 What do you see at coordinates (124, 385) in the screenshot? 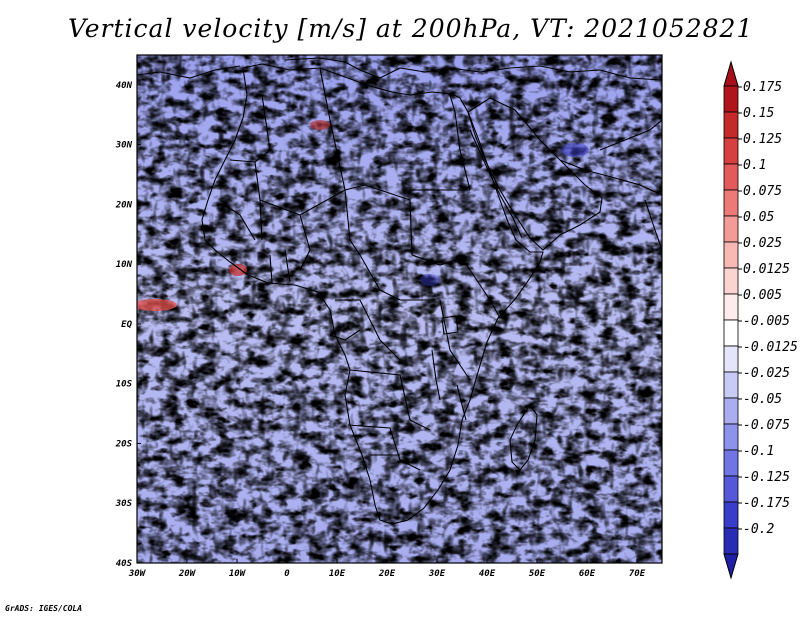
I see `y-tick-label: 10S` at bounding box center [124, 385].